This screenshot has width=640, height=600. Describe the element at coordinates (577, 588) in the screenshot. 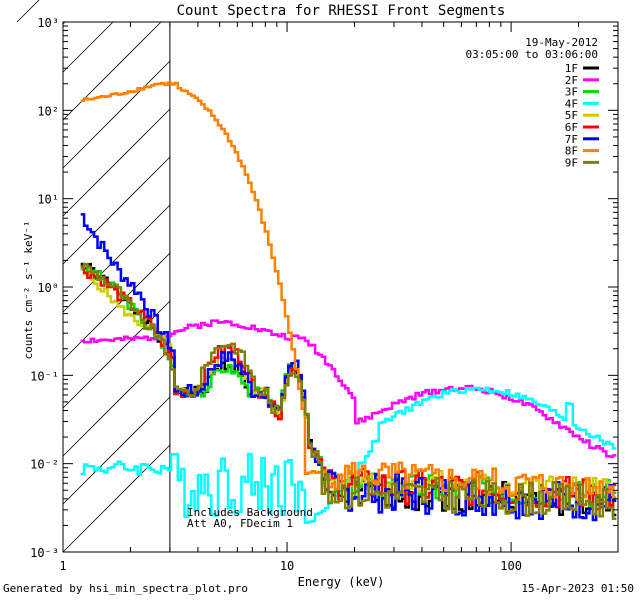

I see `timestamp: 15-Apr-2023 01:50` at that location.